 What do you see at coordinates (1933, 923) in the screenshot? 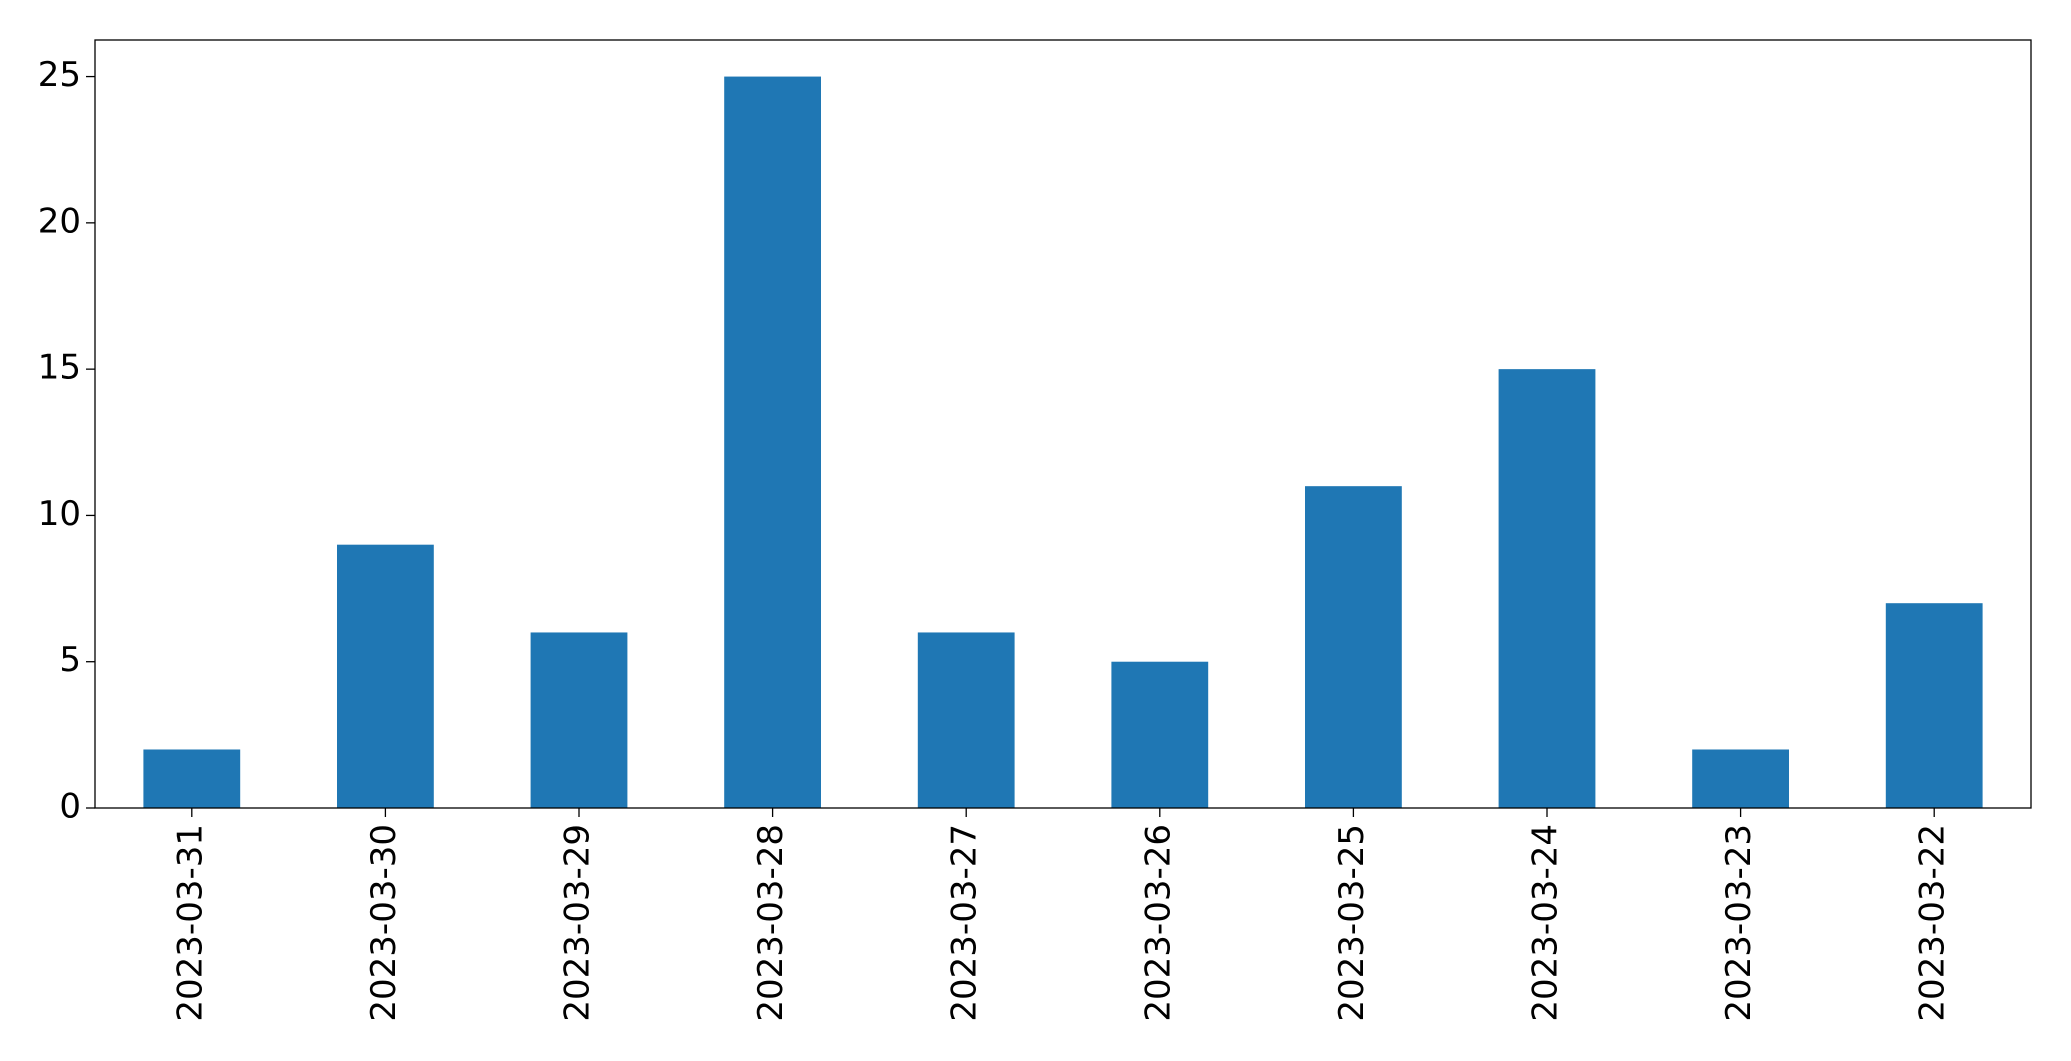
I see `x-tick-label: 2023-03-22` at bounding box center [1933, 923].